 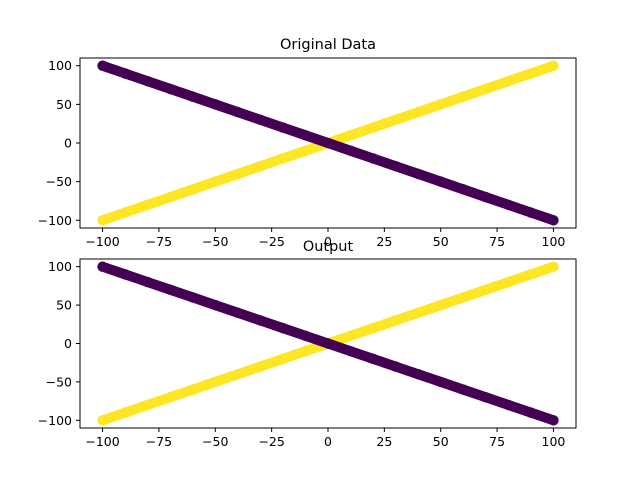 What do you see at coordinates (328, 241) in the screenshot?
I see `x-tick-label: 0` at bounding box center [328, 241].